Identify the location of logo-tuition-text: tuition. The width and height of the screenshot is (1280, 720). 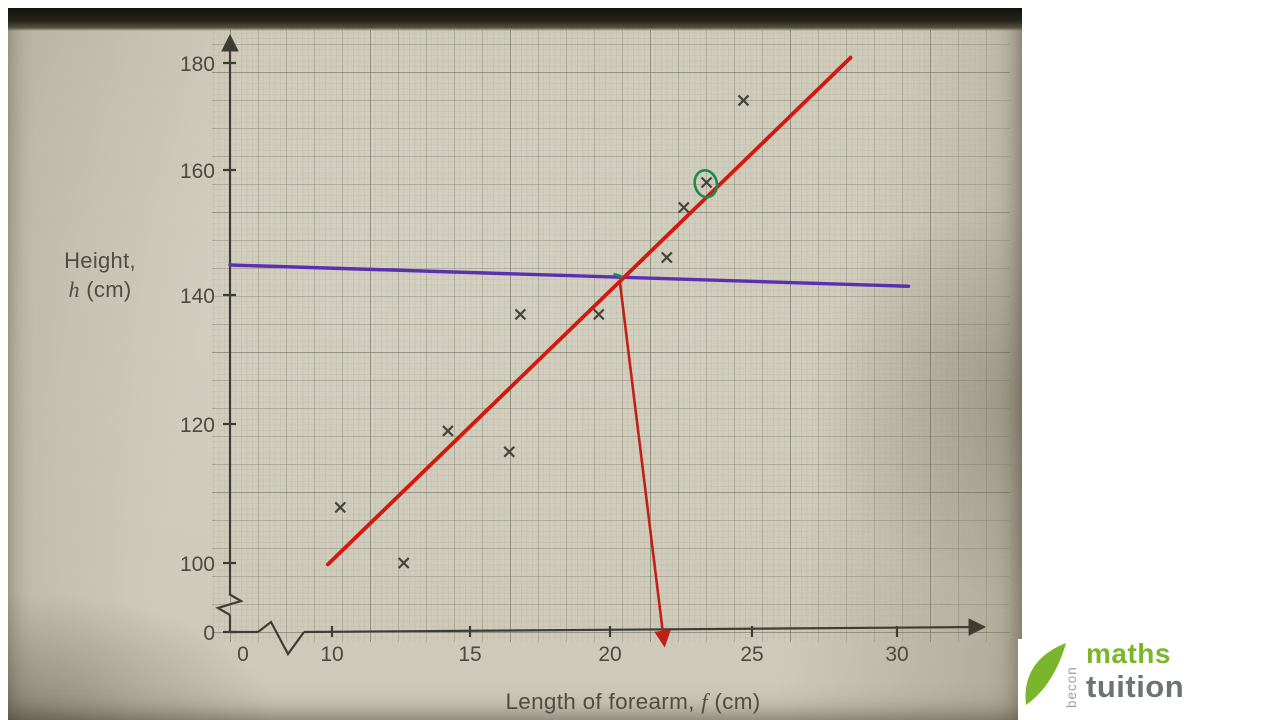
(1135, 686).